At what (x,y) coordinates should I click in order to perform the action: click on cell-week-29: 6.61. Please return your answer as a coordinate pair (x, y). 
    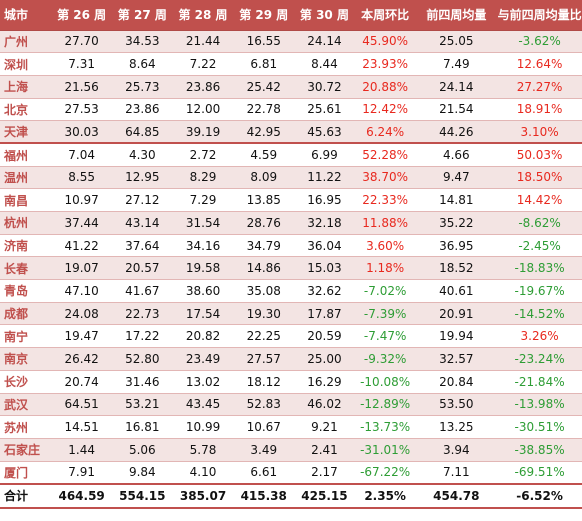
    Looking at the image, I should click on (264, 473).